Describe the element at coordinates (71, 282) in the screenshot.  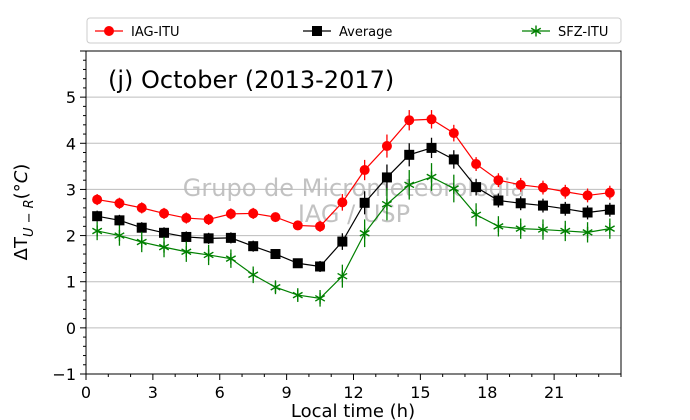
I see `y-tick-label: 1` at that location.